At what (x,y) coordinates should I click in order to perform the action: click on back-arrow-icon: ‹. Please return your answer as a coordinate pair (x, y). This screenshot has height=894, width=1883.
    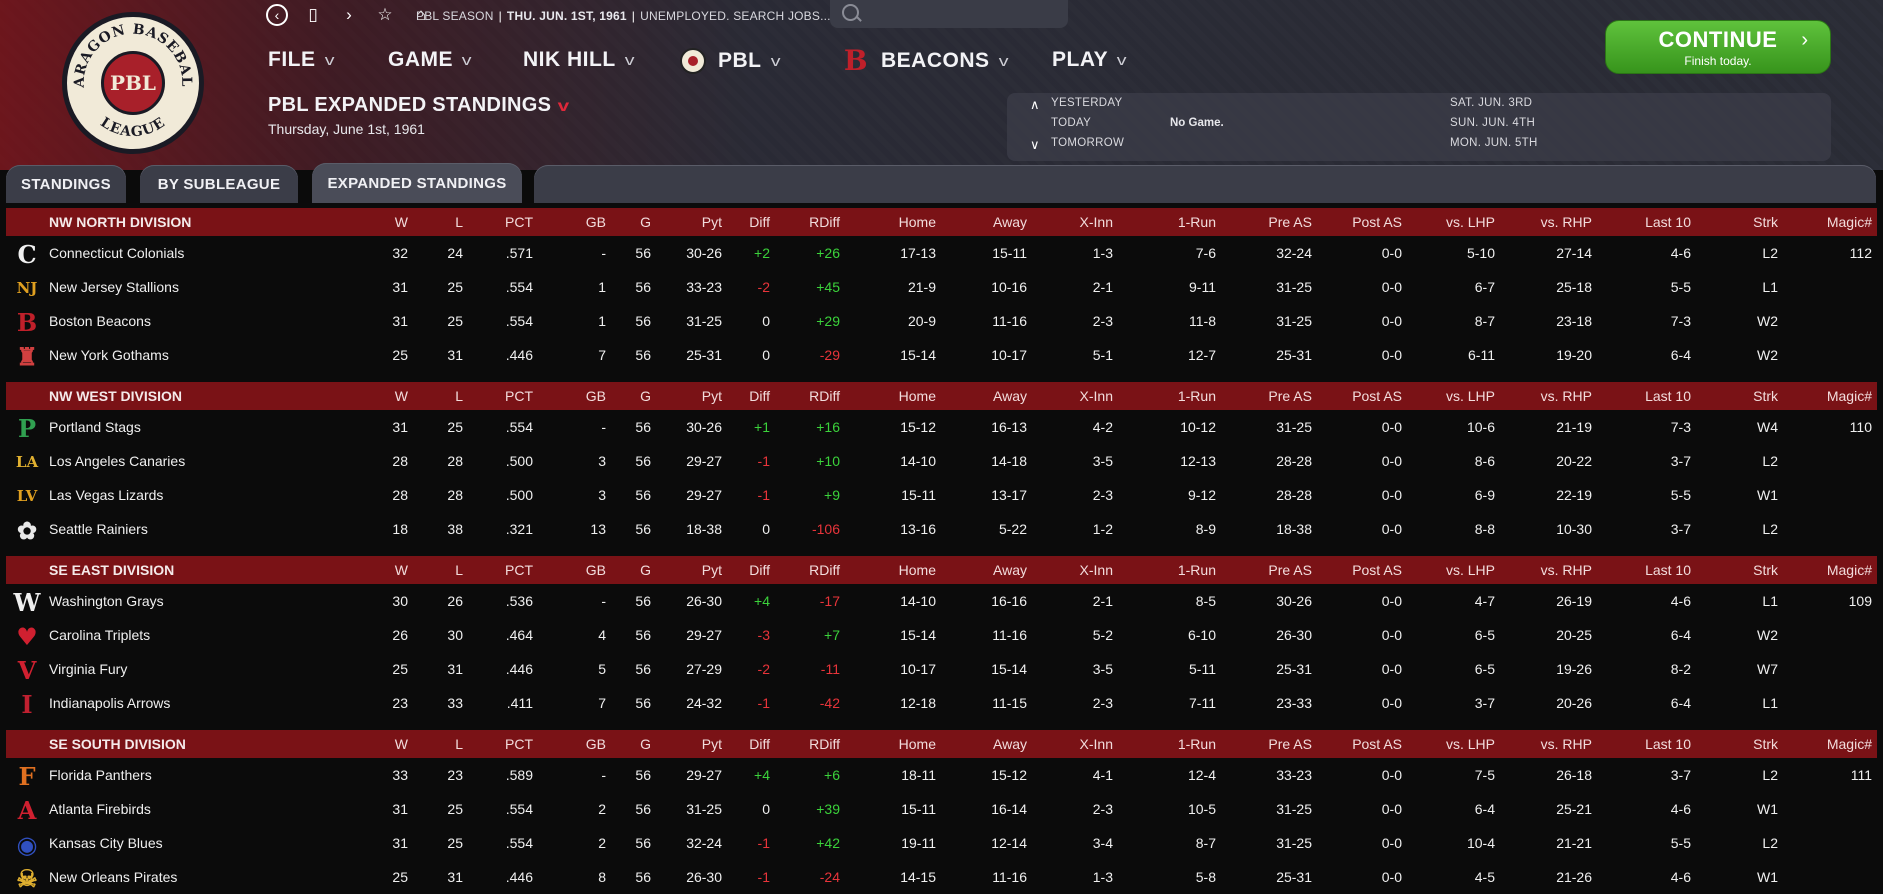
    Looking at the image, I should click on (277, 15).